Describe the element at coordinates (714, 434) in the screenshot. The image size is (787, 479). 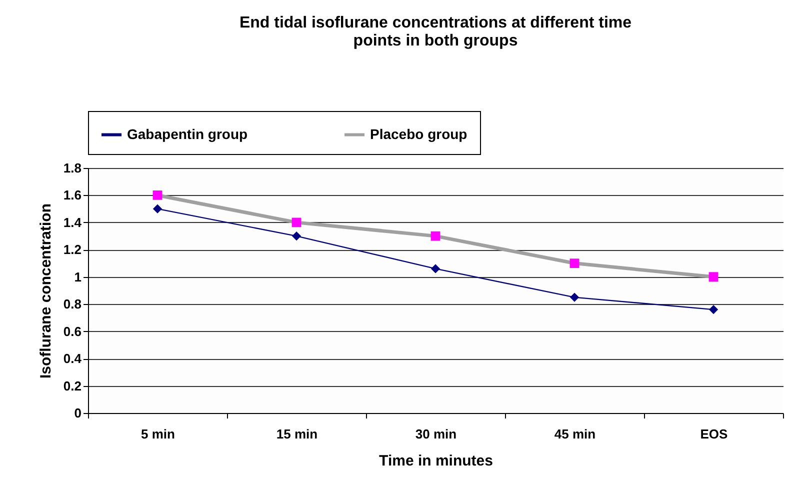
I see `x-tick-label: EOS` at that location.